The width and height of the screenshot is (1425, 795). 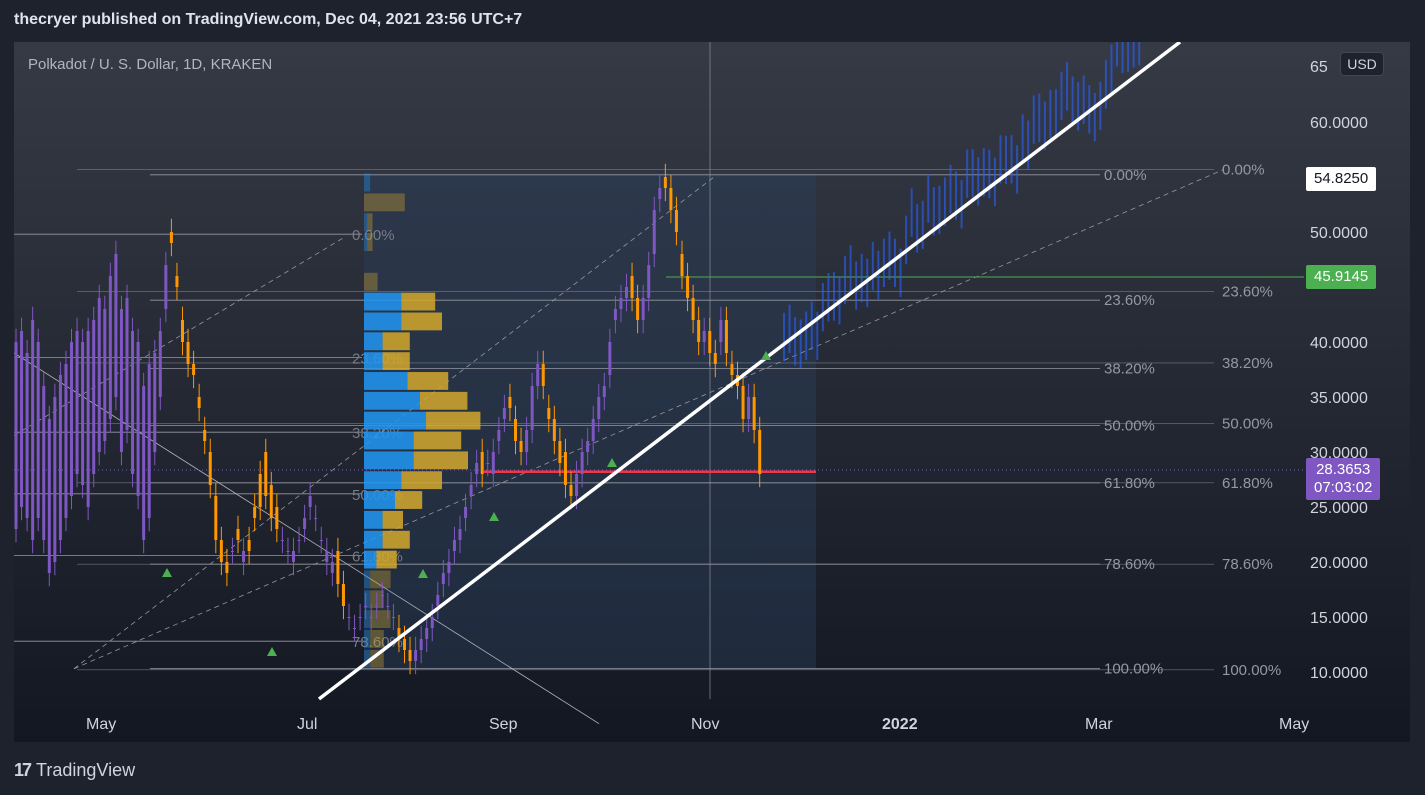 What do you see at coordinates (1341, 276) in the screenshot?
I see `price-tag-level-value: 45.9145` at bounding box center [1341, 276].